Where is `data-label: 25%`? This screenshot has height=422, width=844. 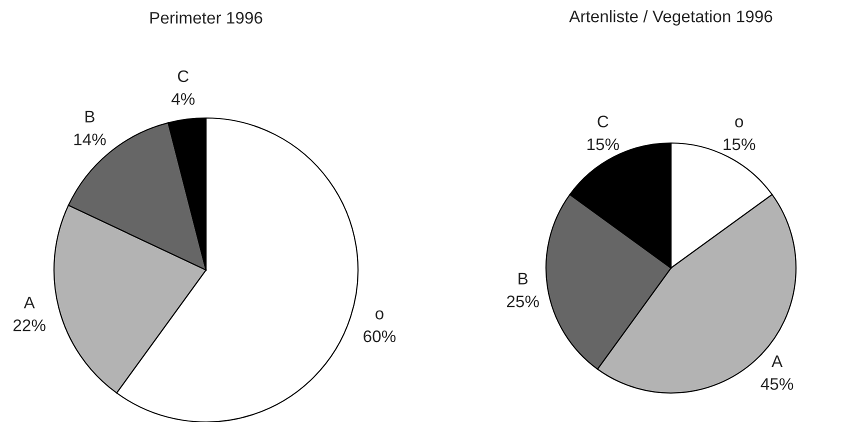 data-label: 25% is located at coordinates (523, 302).